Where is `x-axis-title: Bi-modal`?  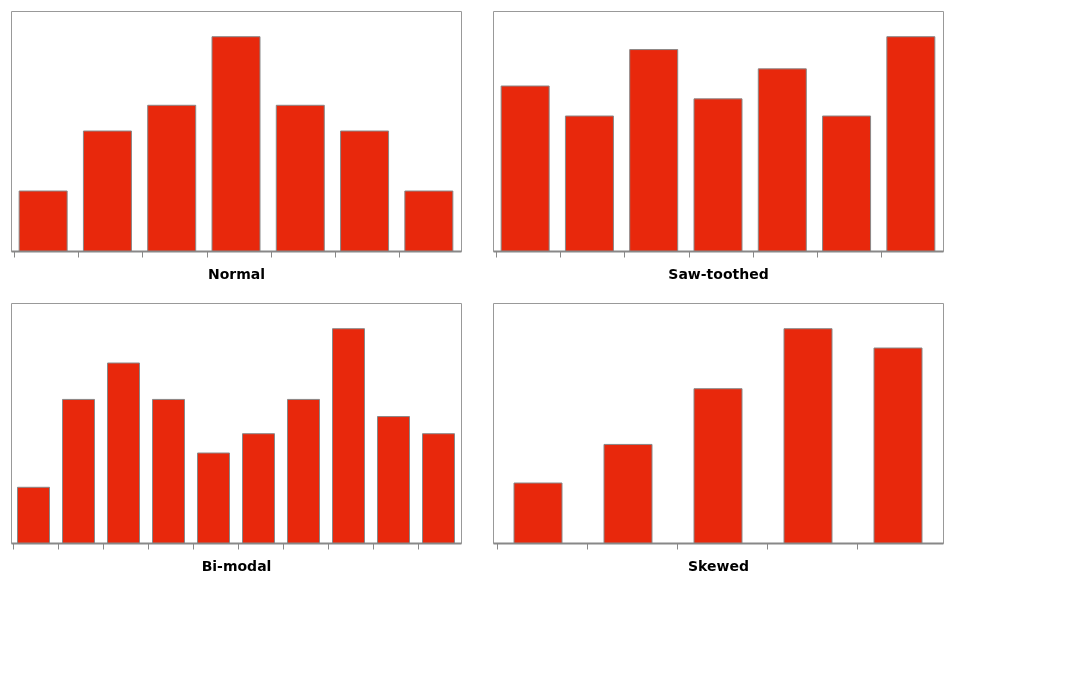
x-axis-title: Bi-modal is located at coordinates (236, 566).